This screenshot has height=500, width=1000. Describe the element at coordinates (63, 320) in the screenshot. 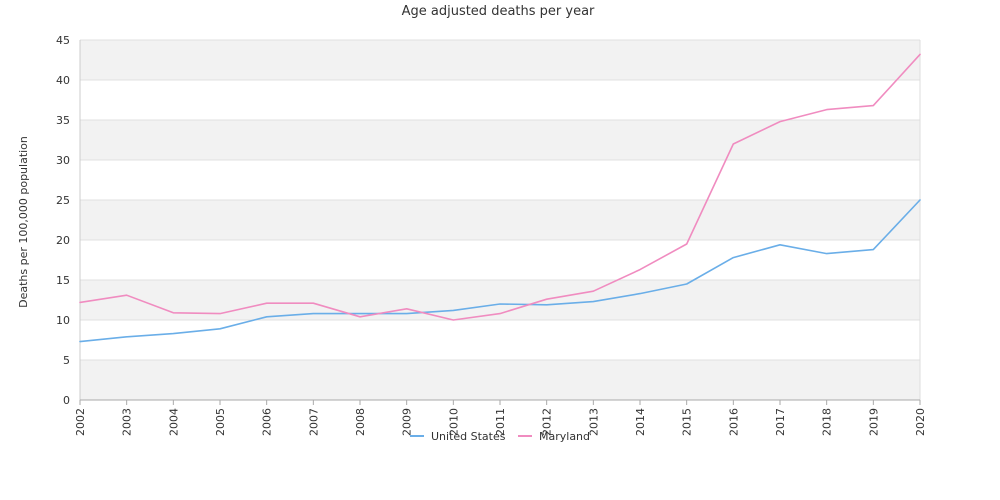

I see `y-tick-label: 10` at that location.